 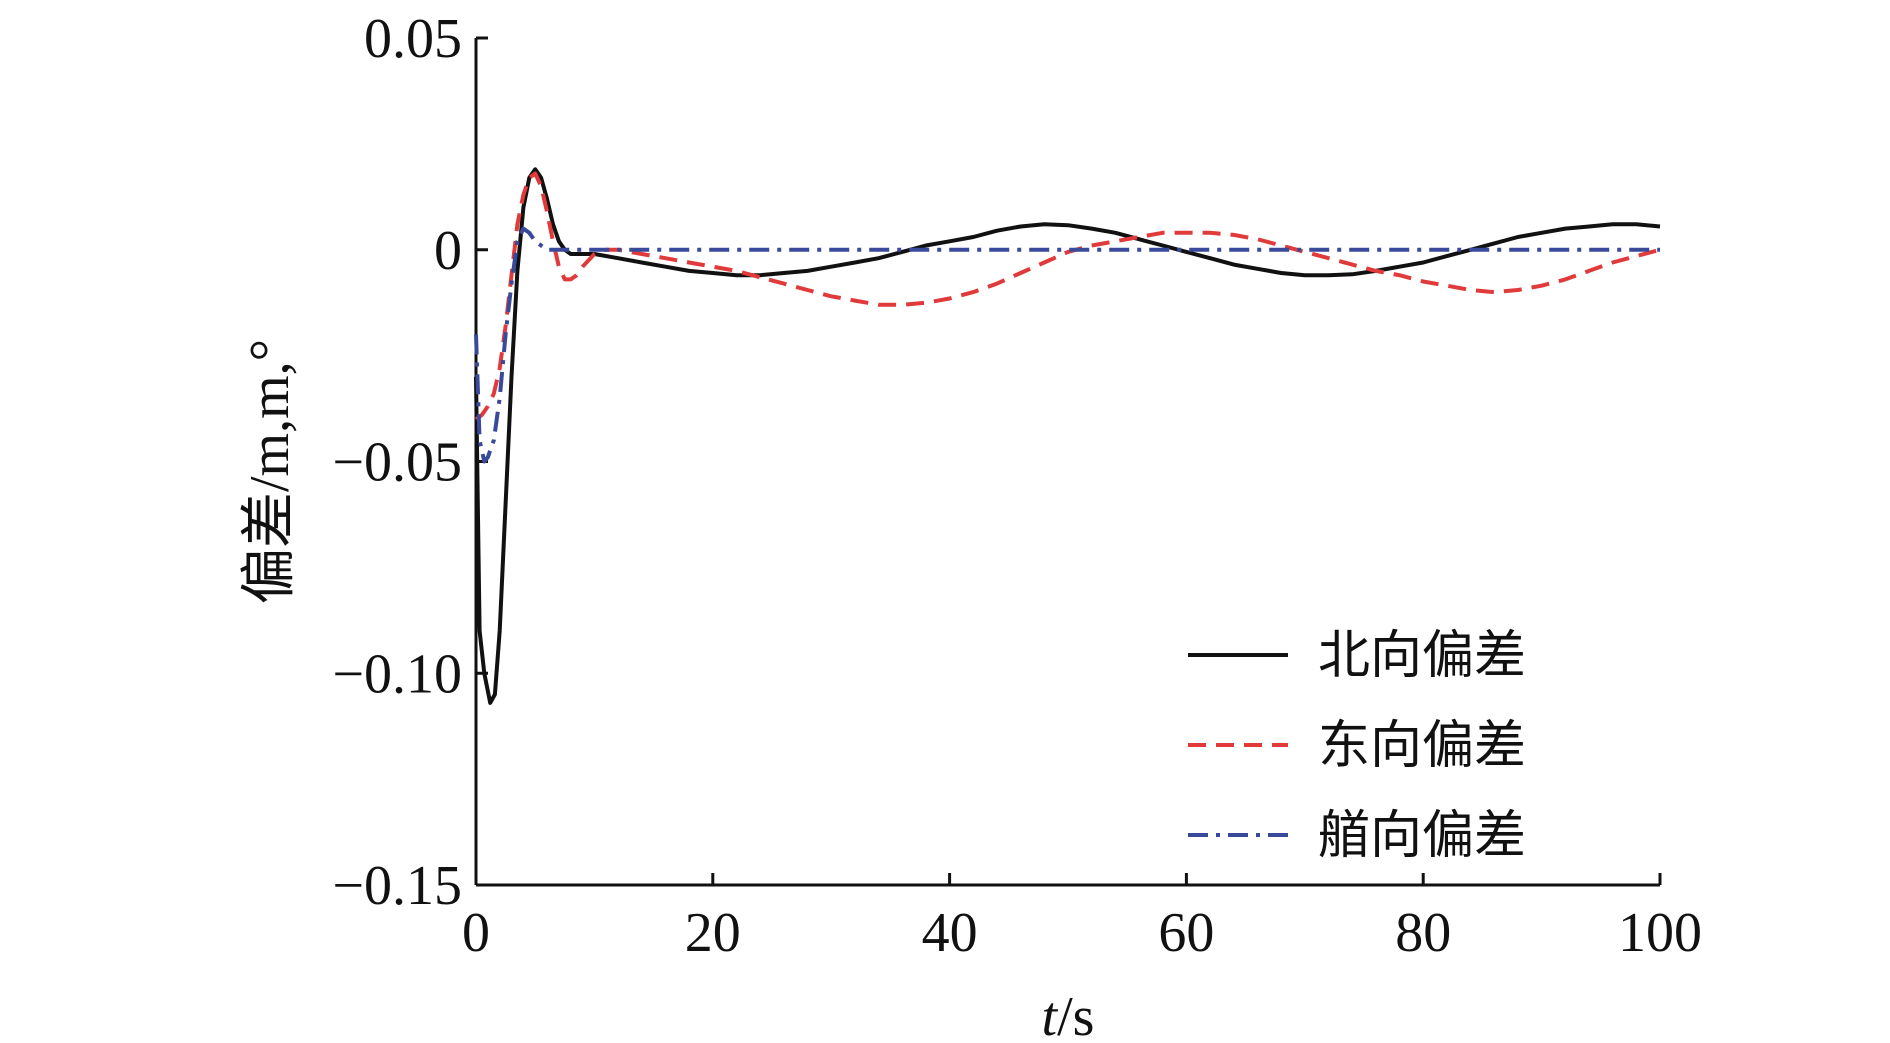 I want to click on y-tick-label: 0, so click(x=448, y=251).